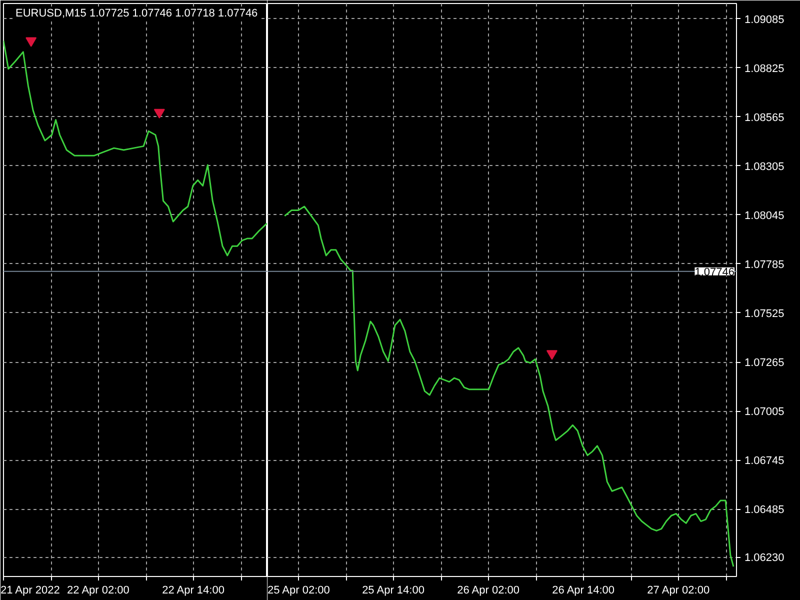 Image resolution: width=800 pixels, height=600 pixels. Describe the element at coordinates (764, 118) in the screenshot. I see `y-tick-label: 1.08565` at that location.